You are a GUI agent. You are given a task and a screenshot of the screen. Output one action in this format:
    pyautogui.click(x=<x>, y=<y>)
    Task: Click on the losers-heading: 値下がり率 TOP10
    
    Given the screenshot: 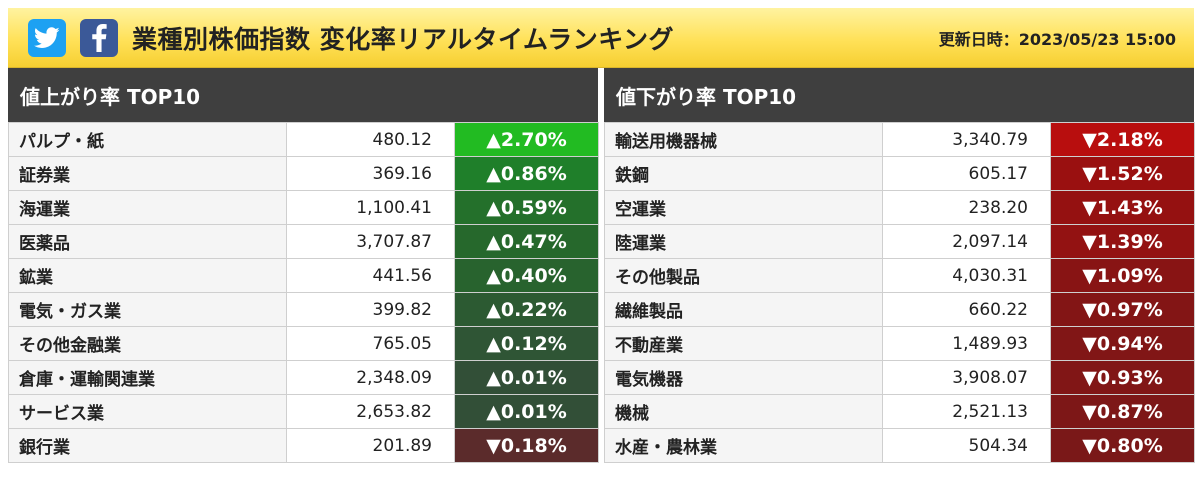 What is the action you would take?
    pyautogui.click(x=899, y=95)
    